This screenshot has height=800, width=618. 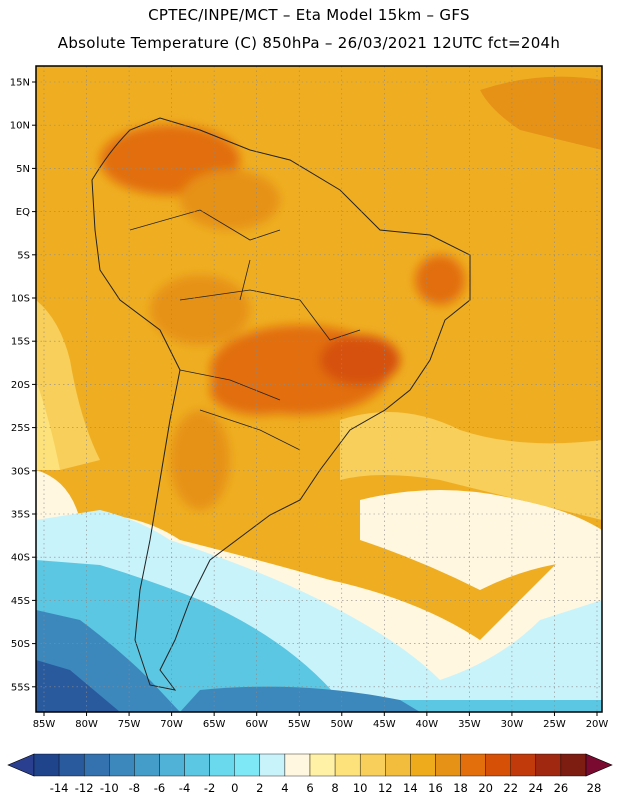 What do you see at coordinates (159, 788) in the screenshot?
I see `colorbar-label: -6` at bounding box center [159, 788].